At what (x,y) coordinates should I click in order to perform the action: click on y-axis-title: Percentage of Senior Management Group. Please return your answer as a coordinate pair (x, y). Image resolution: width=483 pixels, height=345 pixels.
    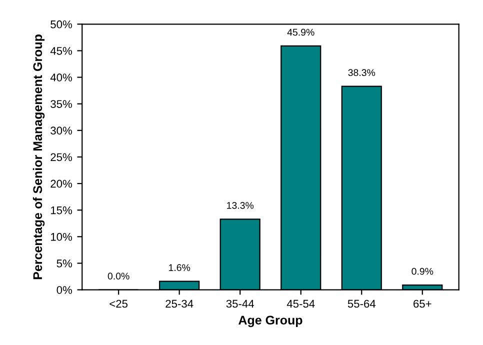
    Looking at the image, I should click on (38, 157).